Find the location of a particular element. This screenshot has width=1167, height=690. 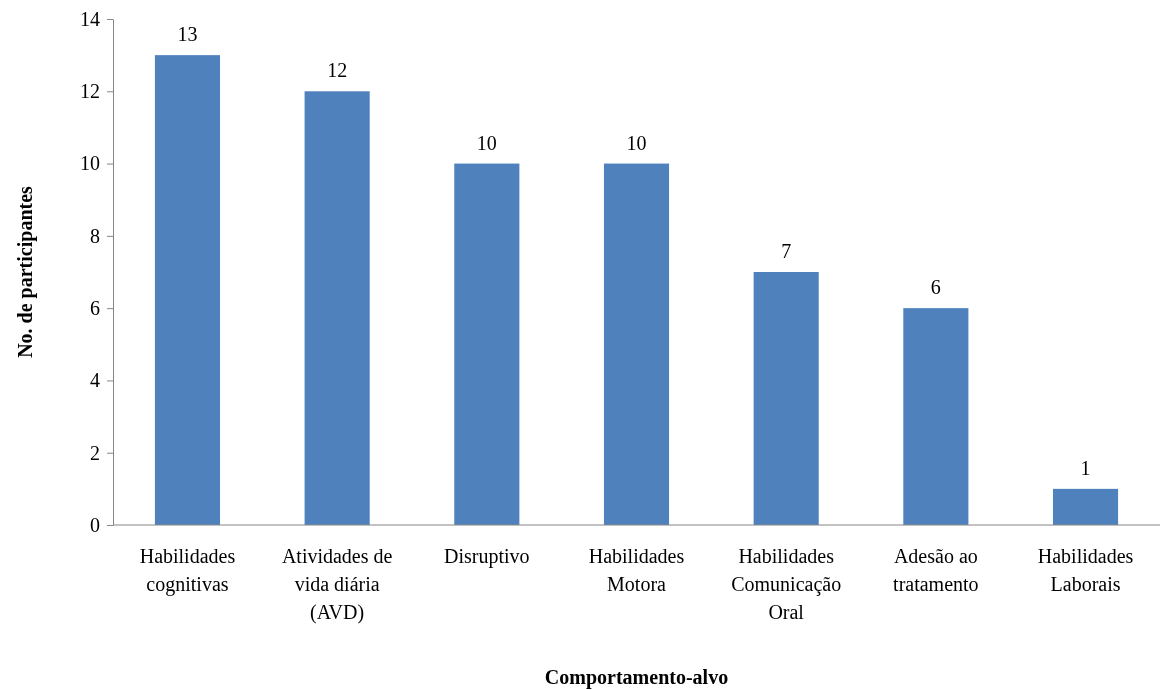

y-tick-label: 2 is located at coordinates (95, 452).